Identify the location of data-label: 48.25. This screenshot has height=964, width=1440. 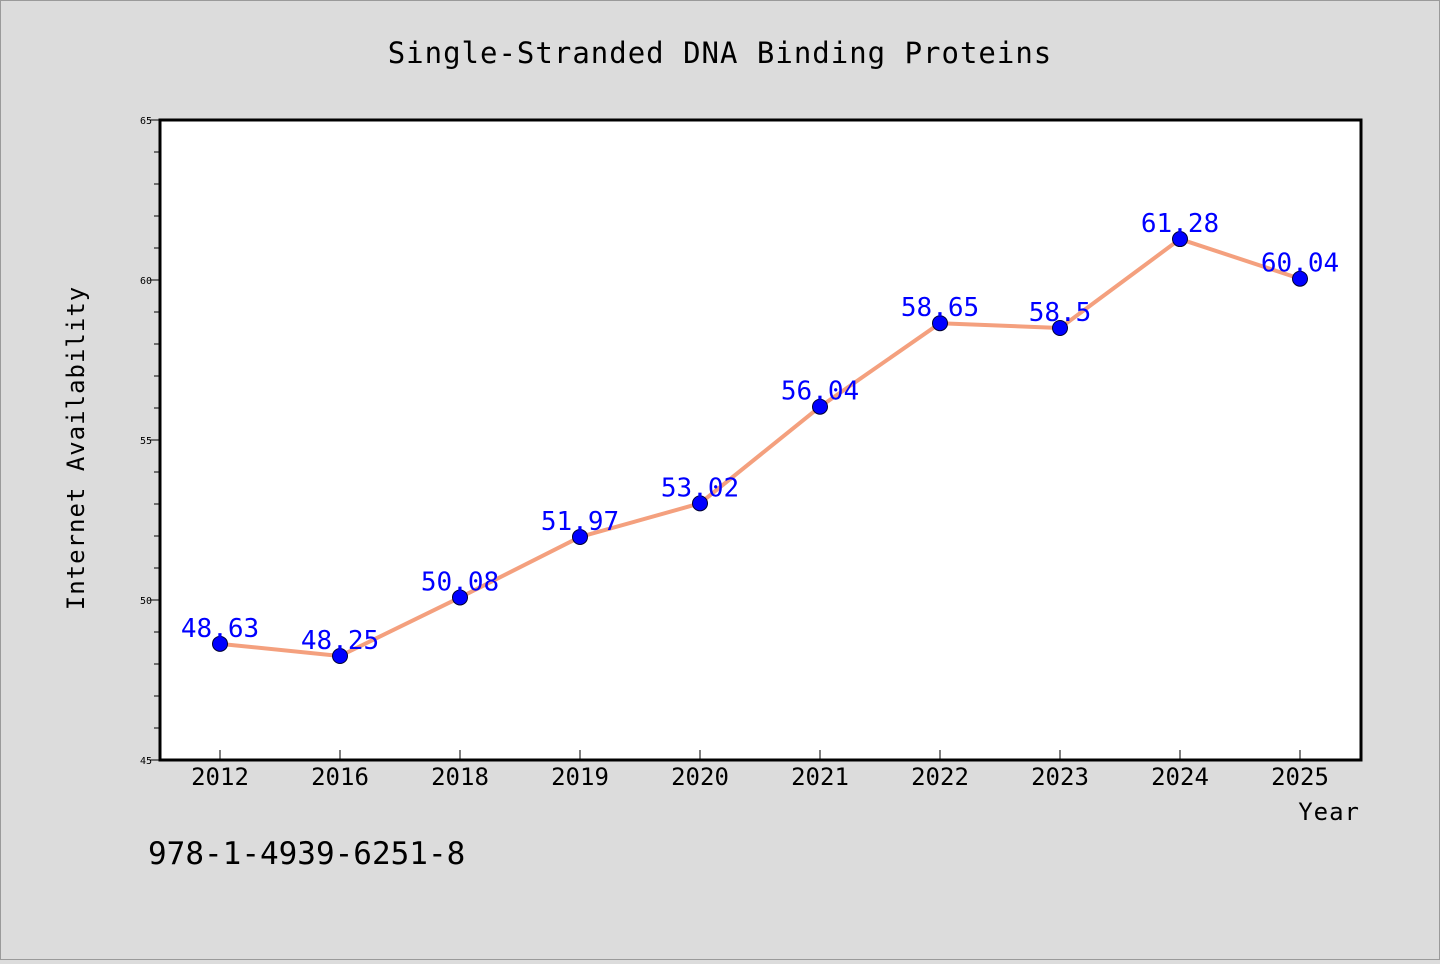
(340, 641).